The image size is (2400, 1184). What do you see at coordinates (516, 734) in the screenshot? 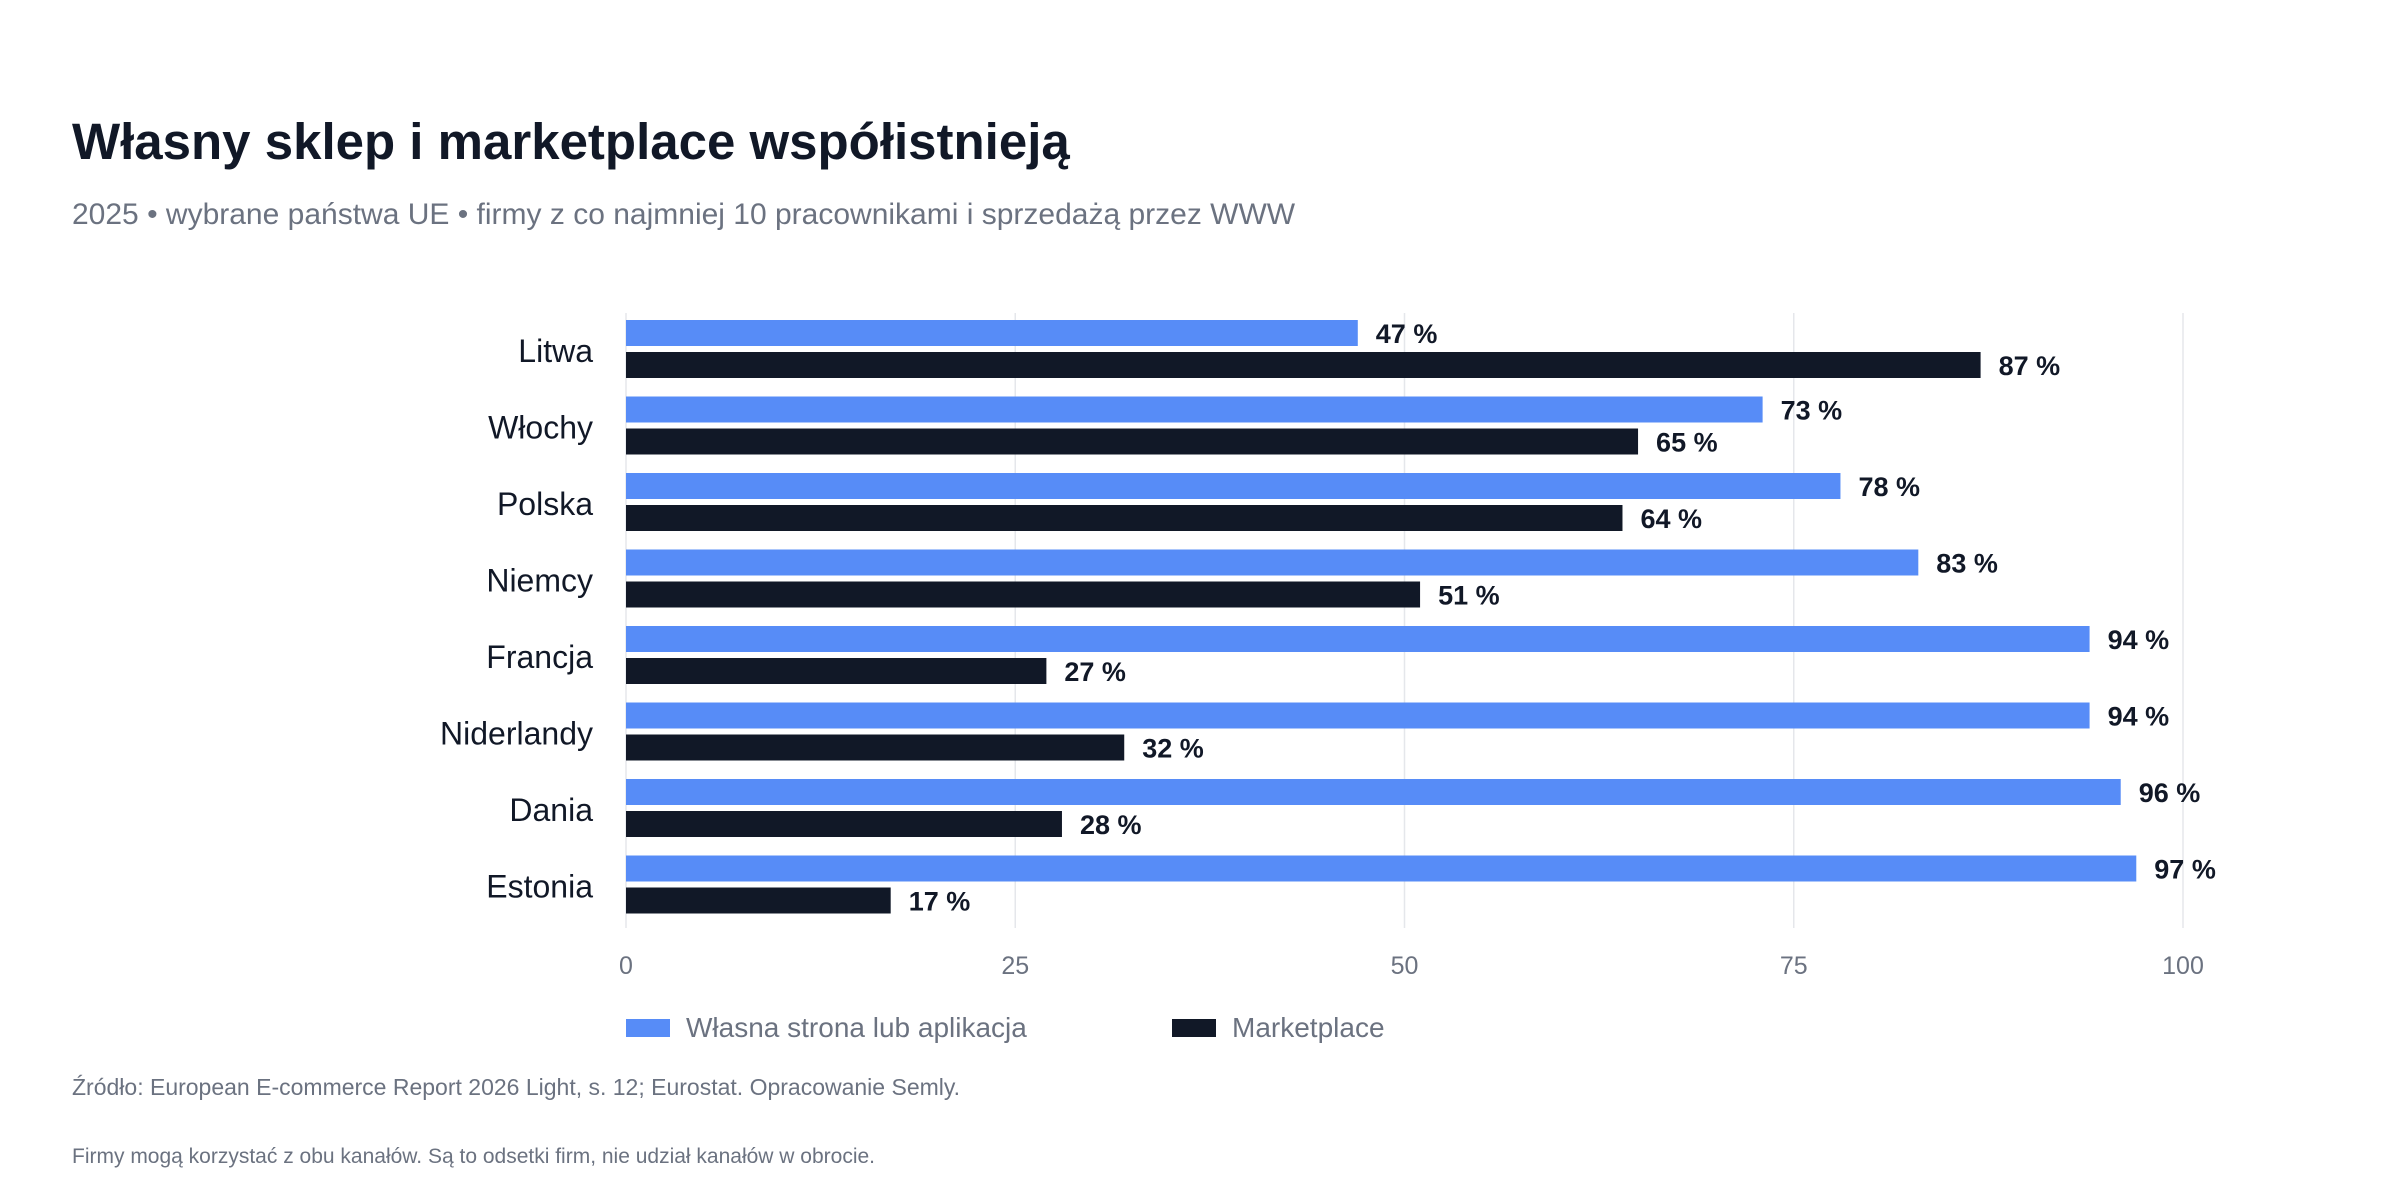
I see `category-label: Niderlandy` at bounding box center [516, 734].